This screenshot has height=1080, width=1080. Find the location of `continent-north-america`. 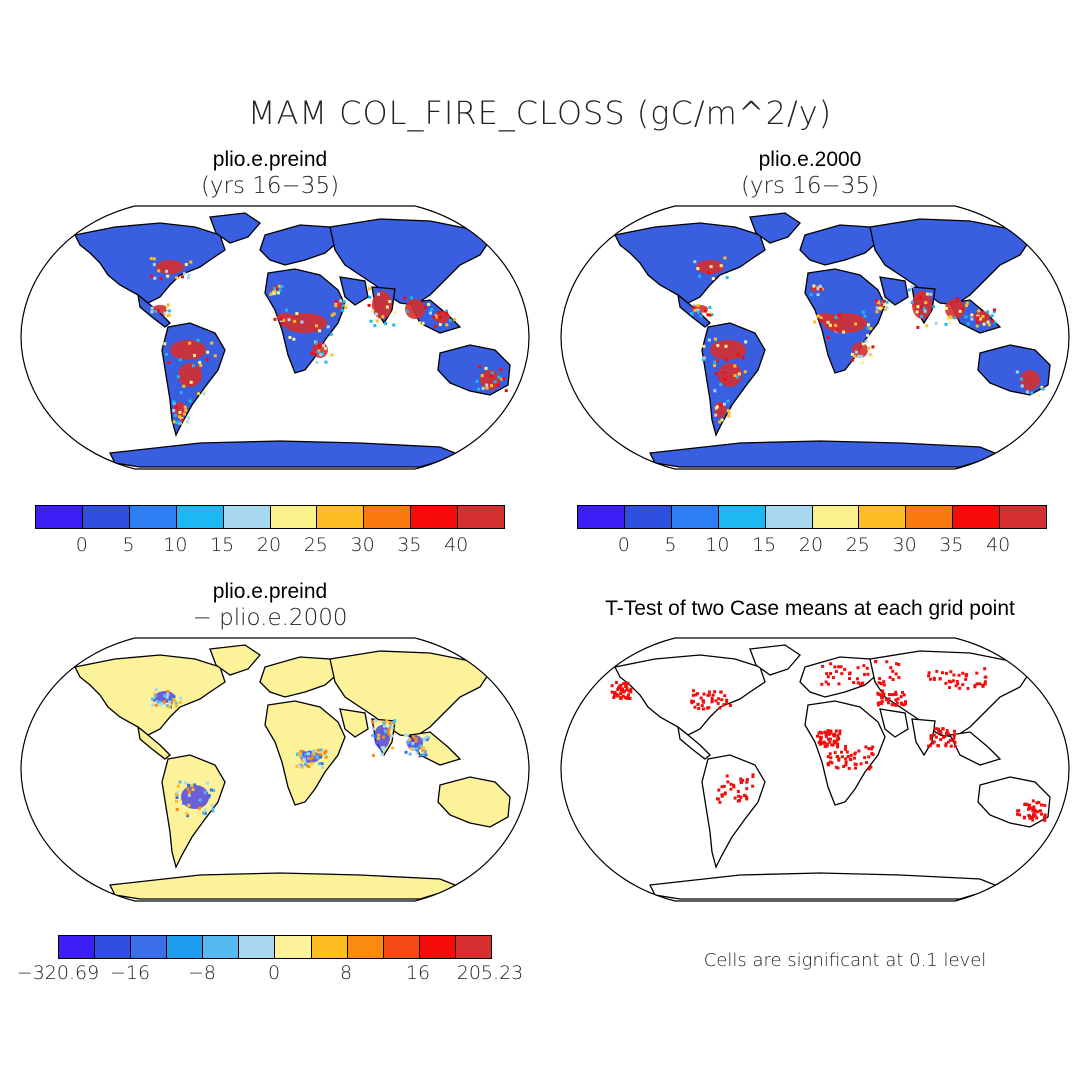

continent-north-america is located at coordinates (150, 263).